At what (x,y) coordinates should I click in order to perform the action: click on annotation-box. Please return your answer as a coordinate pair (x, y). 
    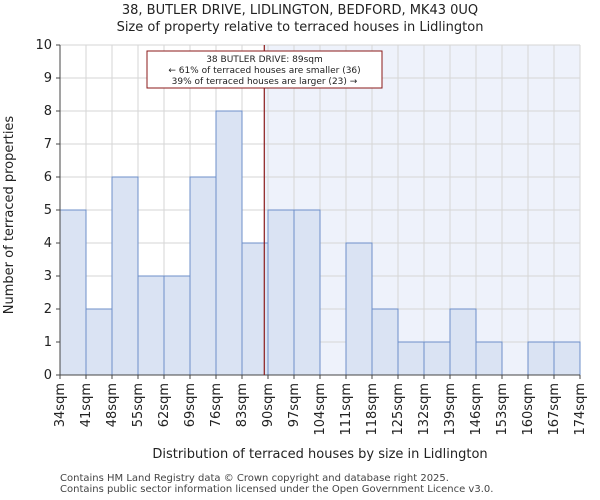
    Looking at the image, I should click on (264, 69).